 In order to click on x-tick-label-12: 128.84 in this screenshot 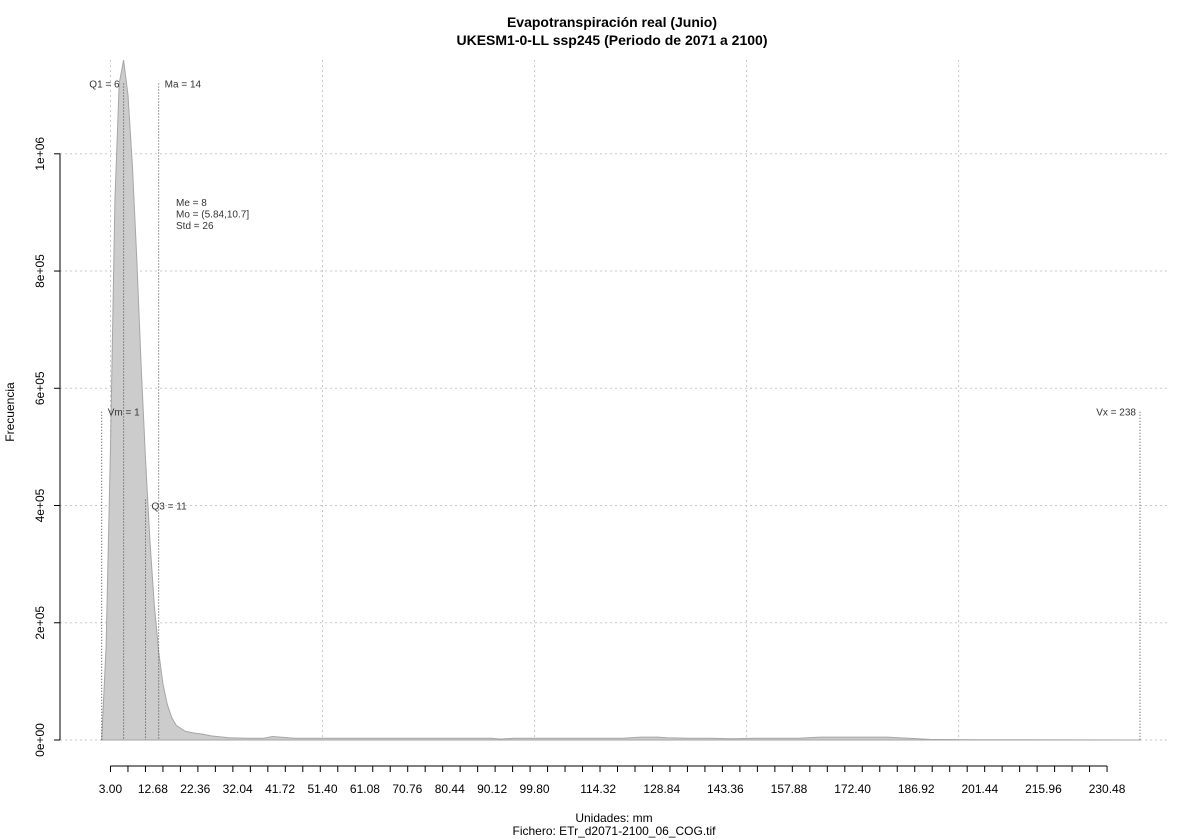, I will do `click(661, 789)`.